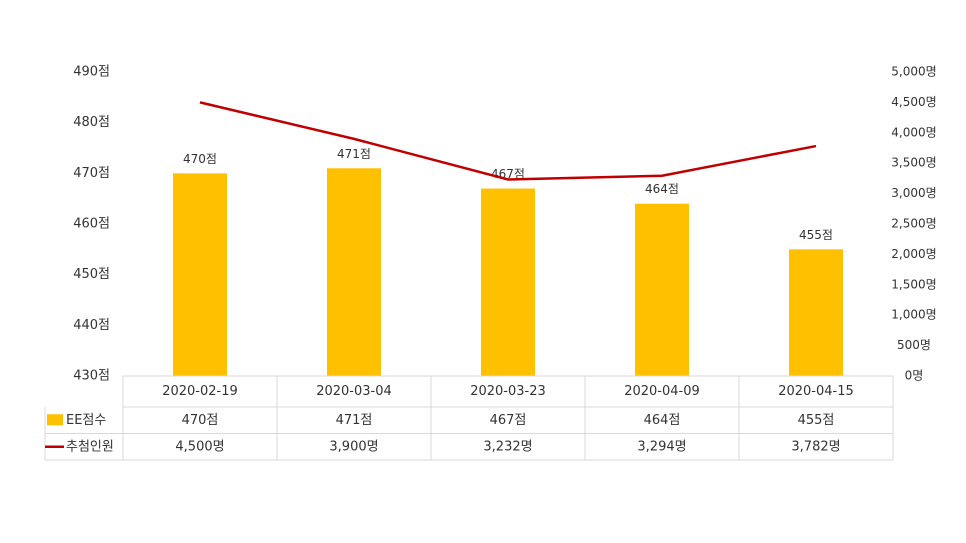 This screenshot has height=543, width=966. I want to click on x-tick-label: 2020-04-15, so click(816, 391).